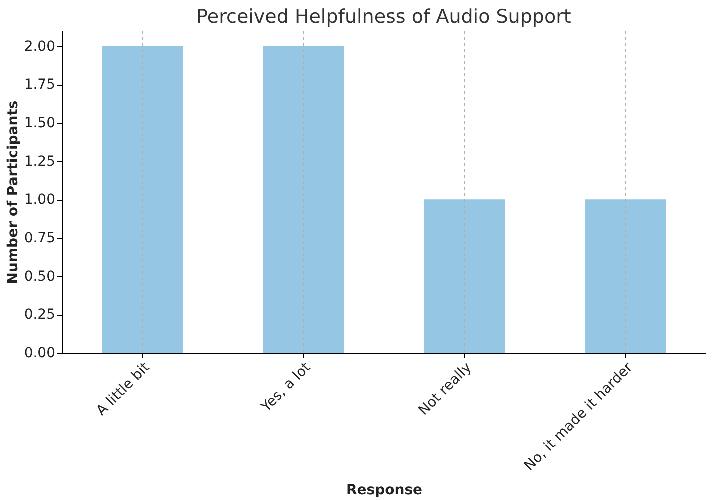  What do you see at coordinates (40, 46) in the screenshot?
I see `y-tick-label: 2.00` at bounding box center [40, 46].